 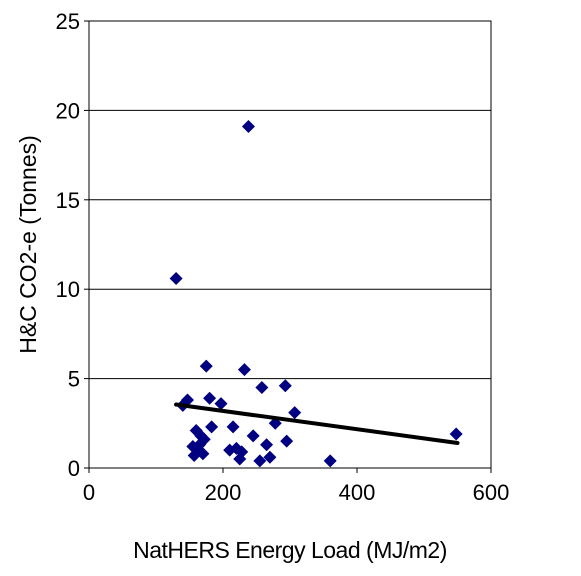 What do you see at coordinates (74, 379) in the screenshot?
I see `y-tick-label: 5` at bounding box center [74, 379].